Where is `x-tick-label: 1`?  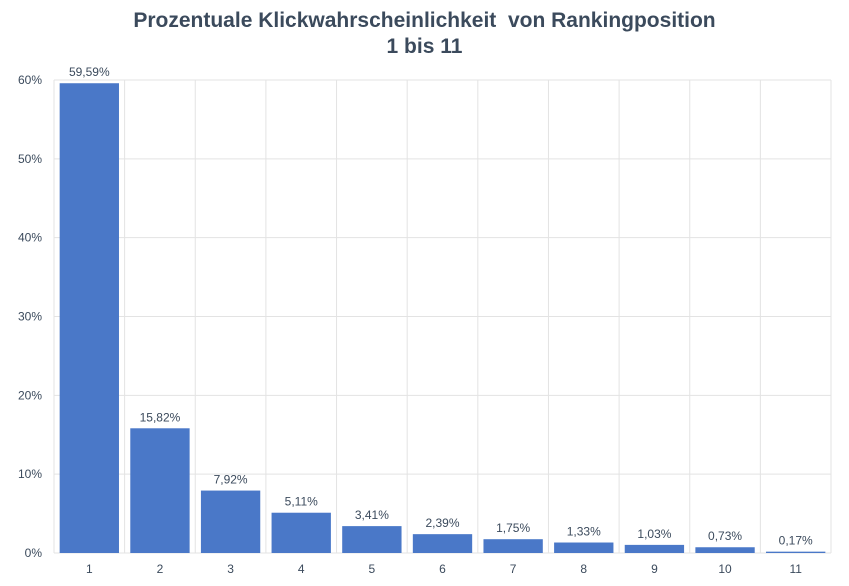 x-tick-label: 1 is located at coordinates (89, 569).